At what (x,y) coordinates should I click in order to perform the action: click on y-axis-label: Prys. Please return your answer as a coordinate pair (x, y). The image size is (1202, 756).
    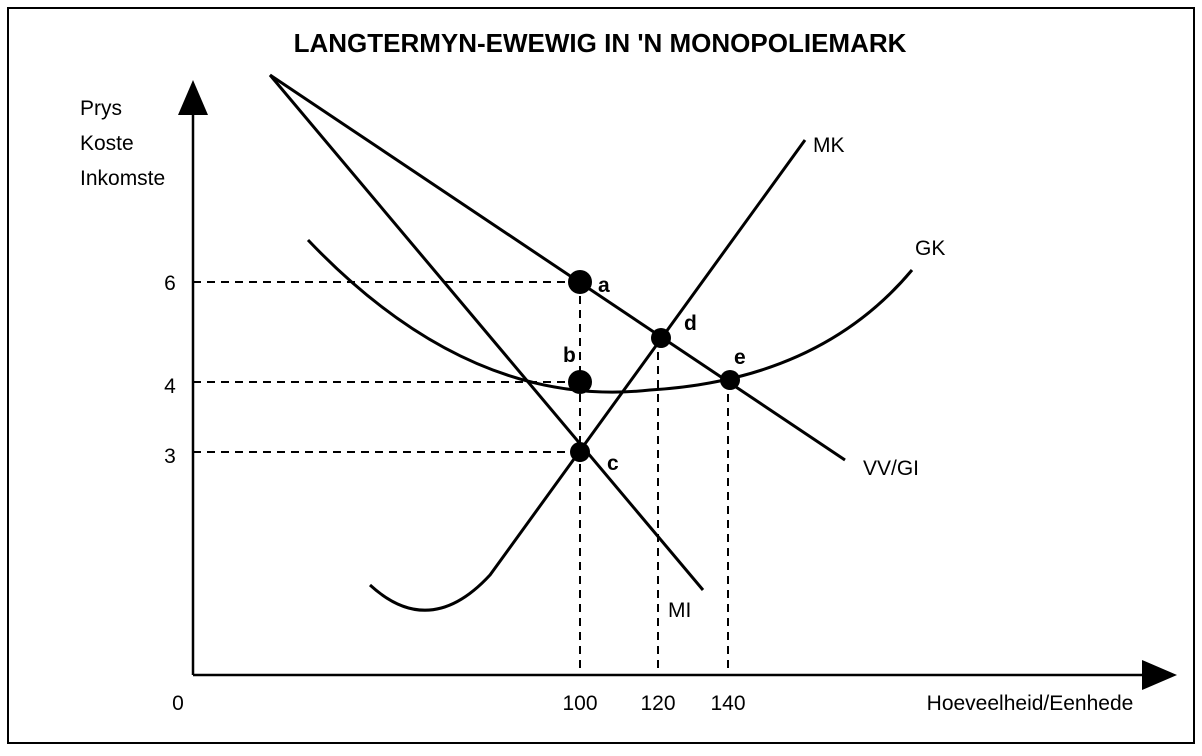
    Looking at the image, I should click on (101, 108).